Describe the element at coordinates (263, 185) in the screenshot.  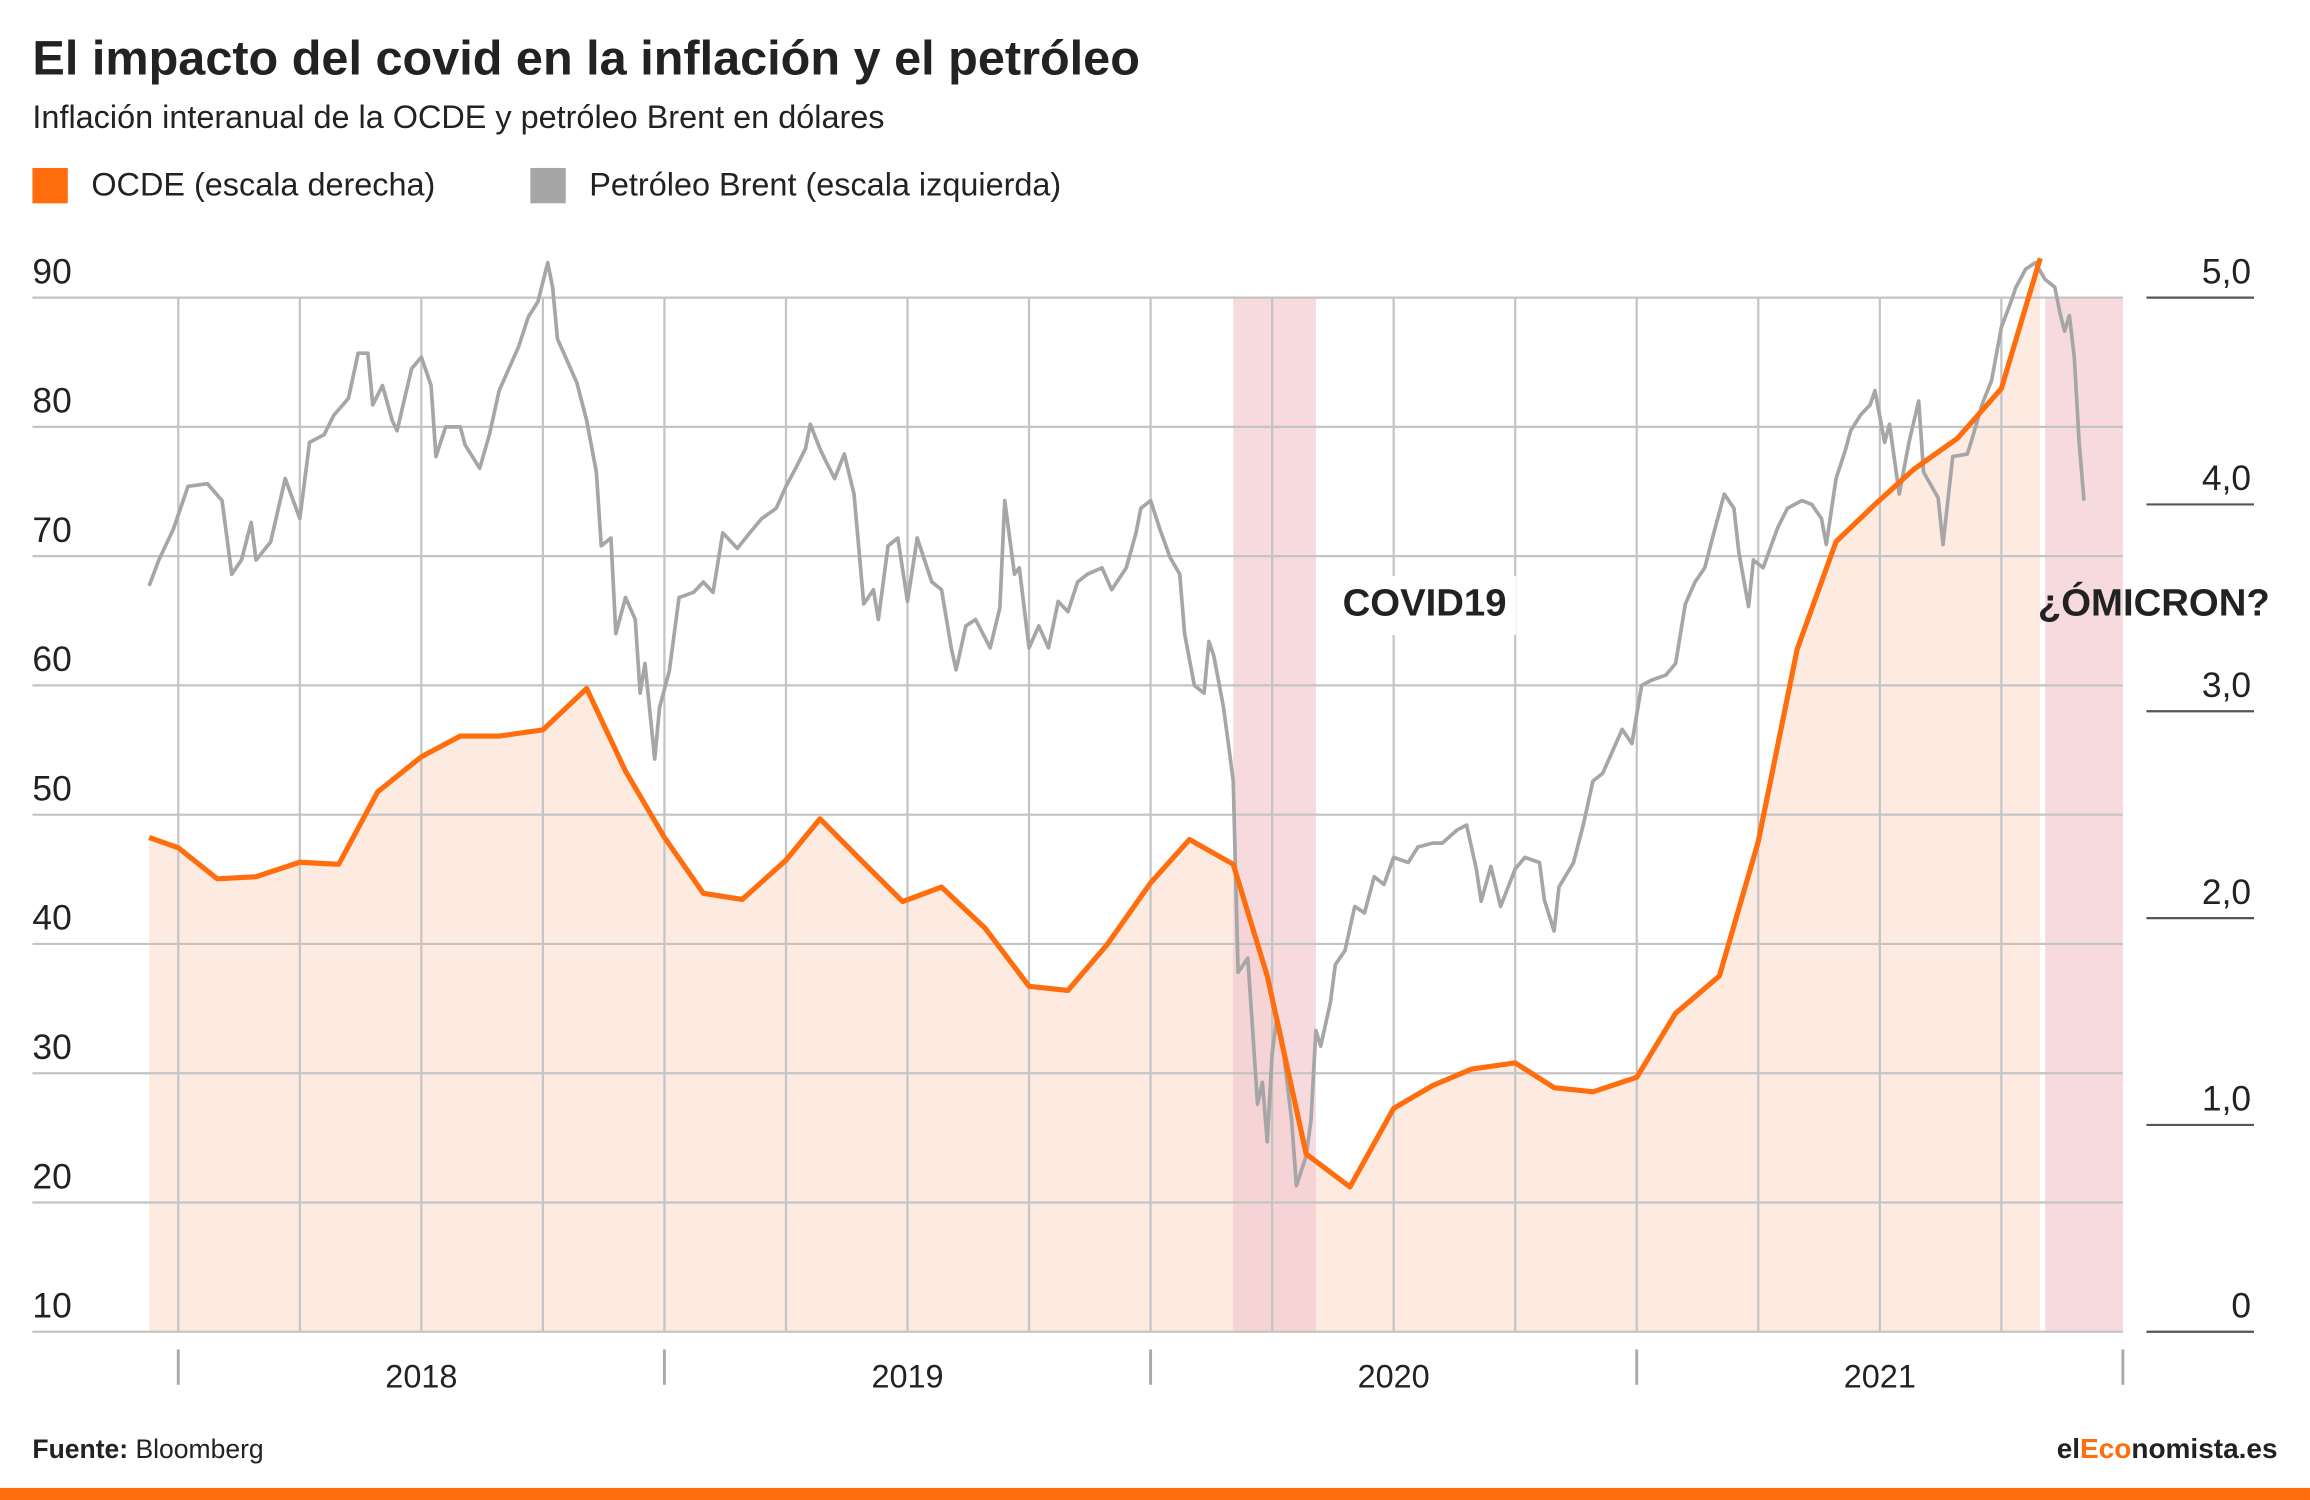
I see `legend-label: OCDE (escala derecha)` at that location.